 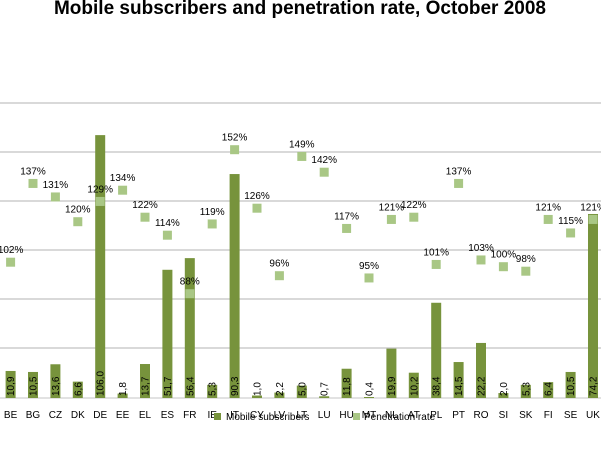 I want to click on bar-value-label: 10,2, so click(x=414, y=386).